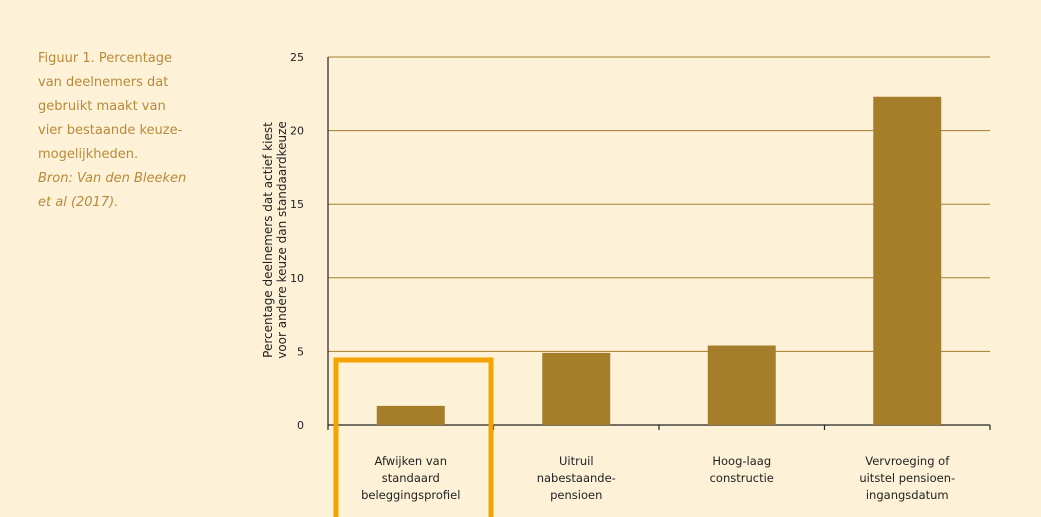  Describe the element at coordinates (102, 106) in the screenshot. I see `caption-line-3: gebruikt maakt van` at that location.